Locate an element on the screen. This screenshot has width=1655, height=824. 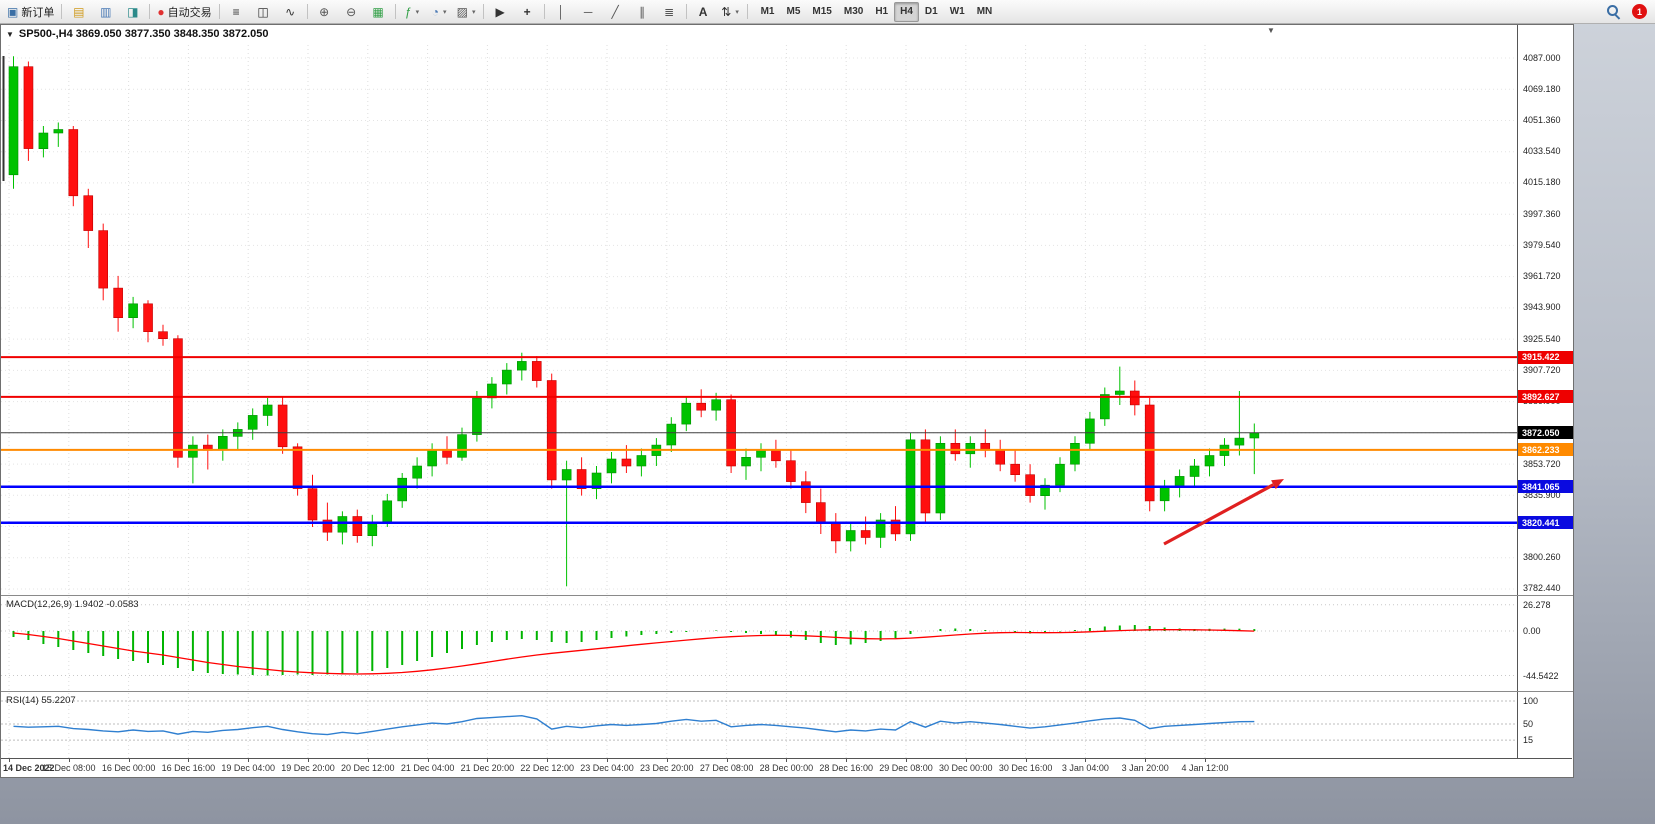
timeframe-button-m30: M30 is located at coordinates (853, 11).